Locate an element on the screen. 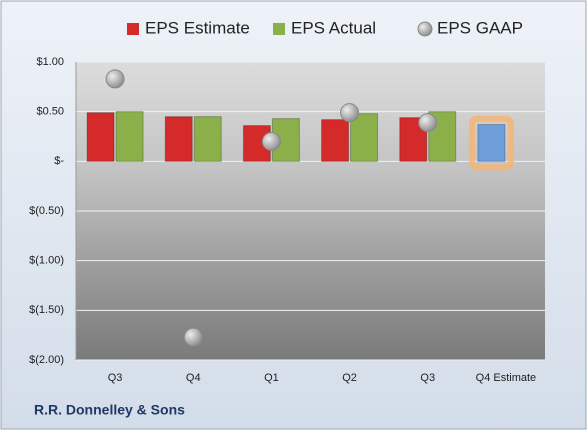  y-tick-label: $(0.50) is located at coordinates (46, 211).